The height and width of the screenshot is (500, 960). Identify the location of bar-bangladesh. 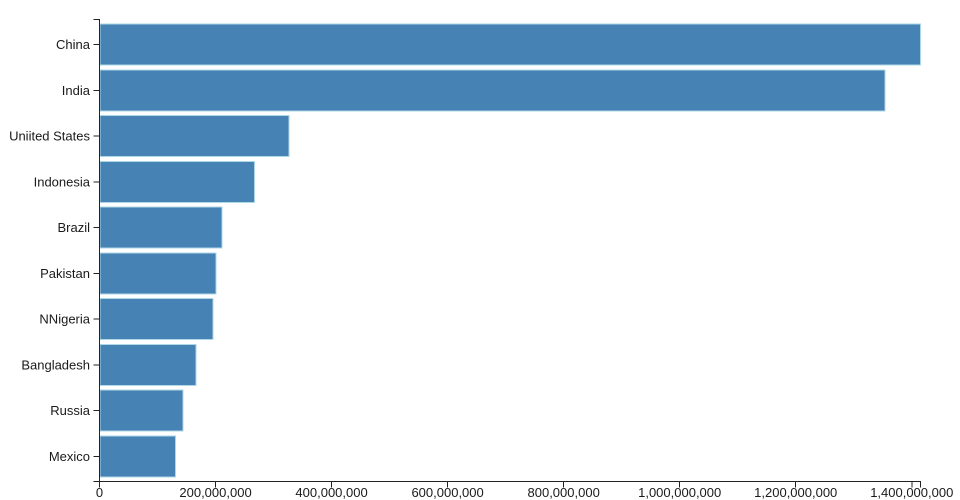
(148, 364).